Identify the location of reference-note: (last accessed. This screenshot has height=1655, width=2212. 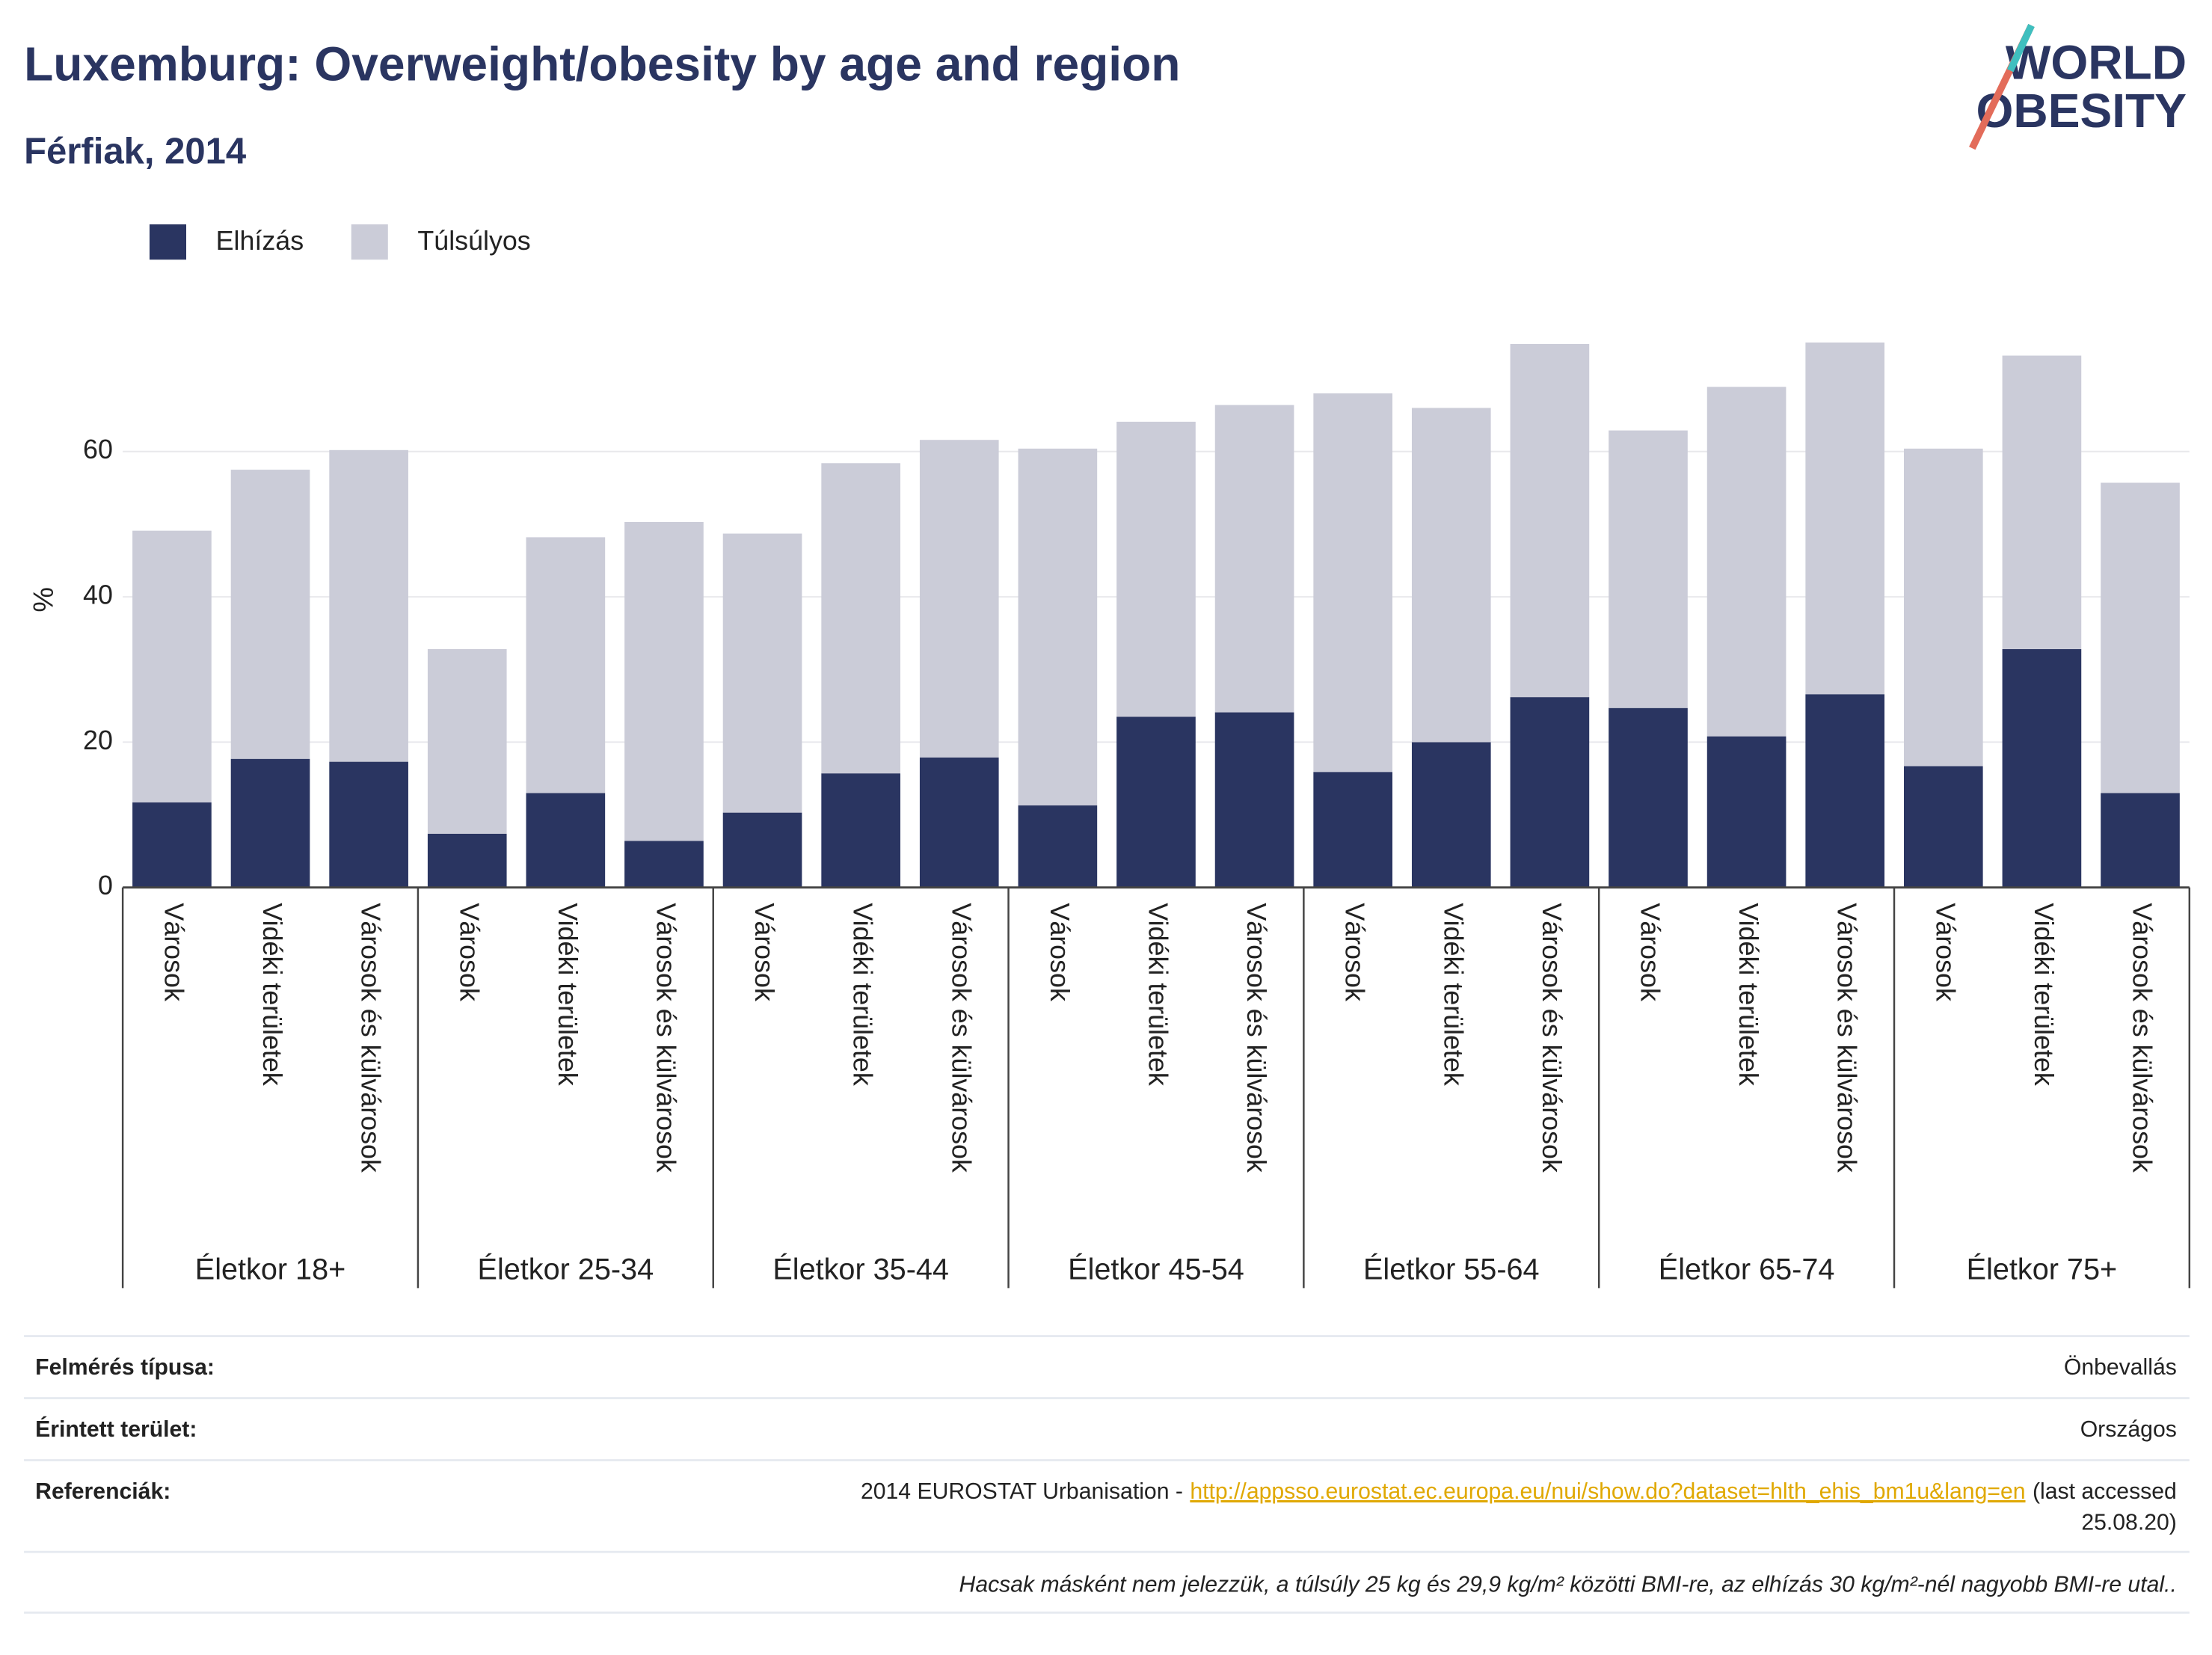
(2105, 1491).